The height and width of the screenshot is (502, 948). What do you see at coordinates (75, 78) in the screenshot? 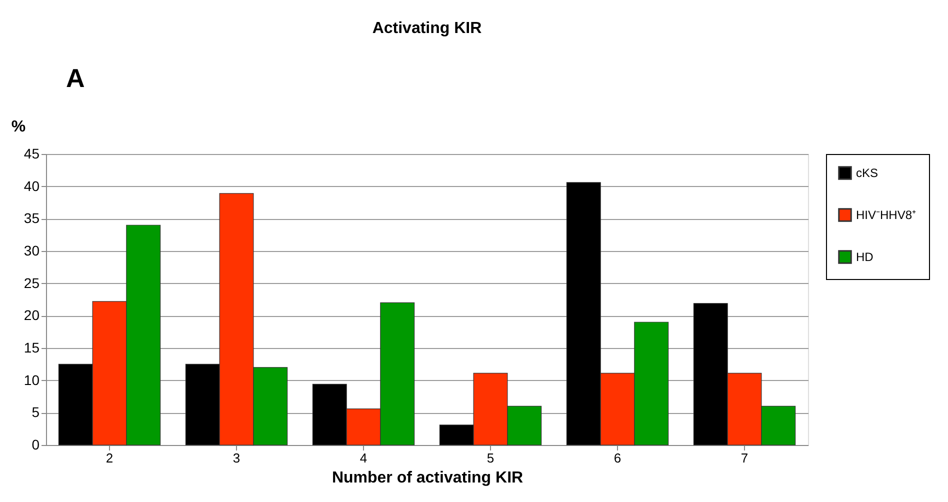
I see `text: A` at bounding box center [75, 78].